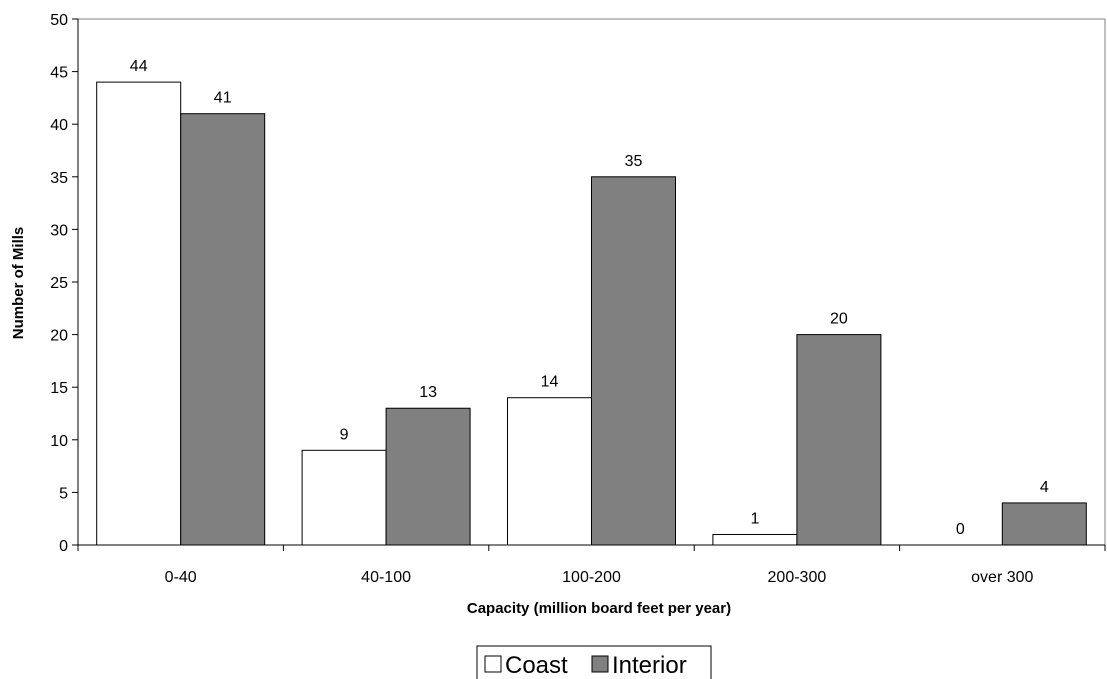 This screenshot has height=679, width=1107. I want to click on y-tick-label: 50, so click(59, 20).